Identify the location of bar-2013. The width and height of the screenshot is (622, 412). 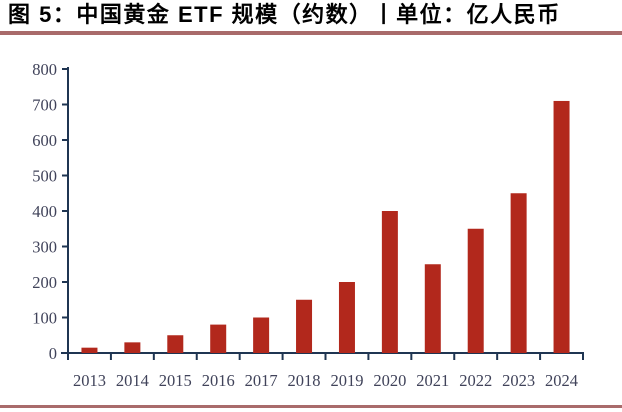
(89, 350).